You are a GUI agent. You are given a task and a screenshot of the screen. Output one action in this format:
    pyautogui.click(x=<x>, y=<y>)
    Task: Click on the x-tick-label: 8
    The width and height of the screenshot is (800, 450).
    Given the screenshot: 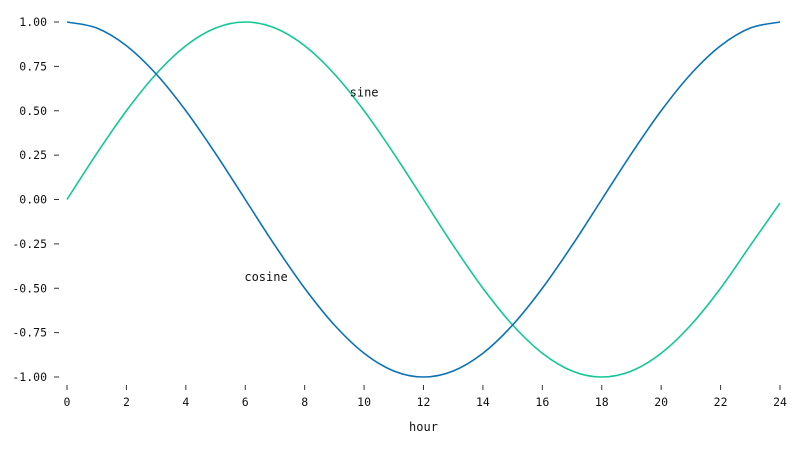 What is the action you would take?
    pyautogui.click(x=304, y=402)
    